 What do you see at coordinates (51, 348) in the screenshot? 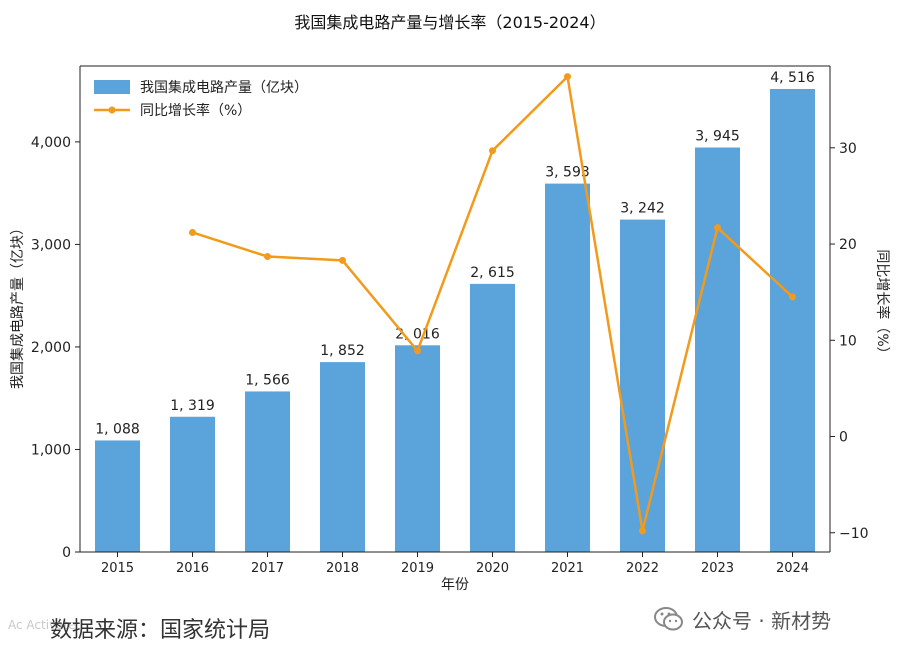
I see `y-left-tick-label-2000: 2,000` at bounding box center [51, 348].